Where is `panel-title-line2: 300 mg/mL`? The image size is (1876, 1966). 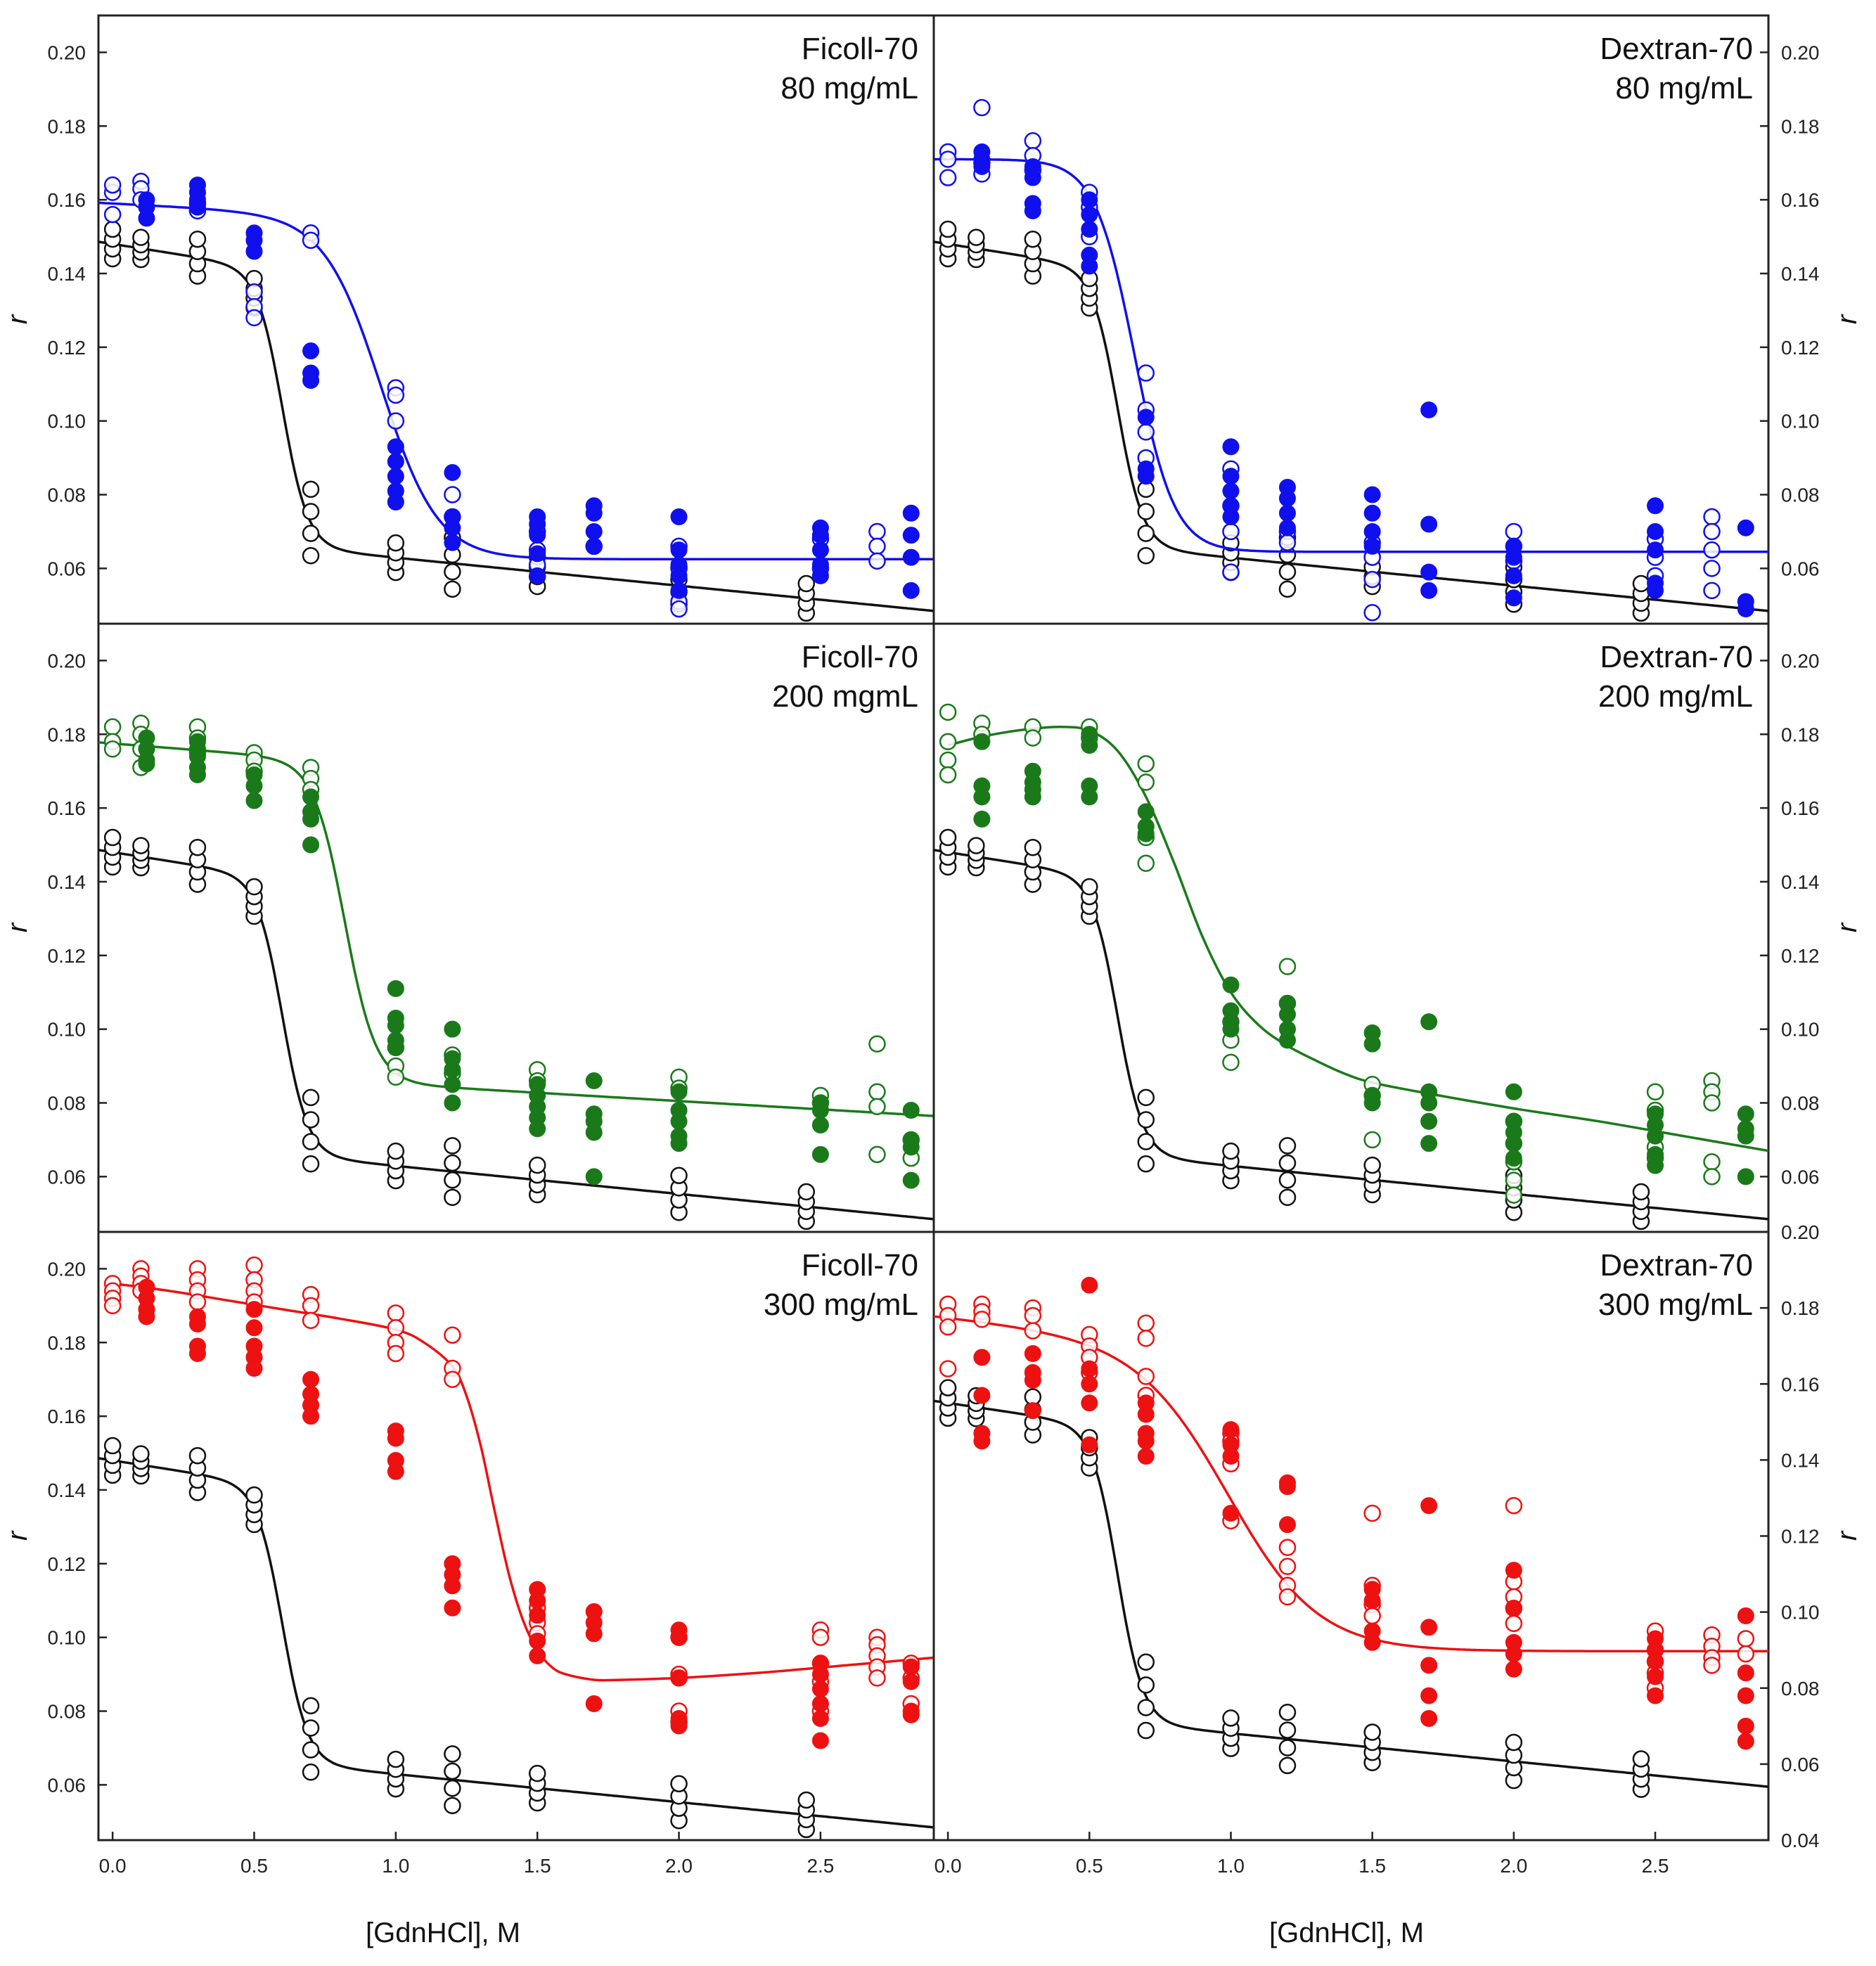
panel-title-line2: 300 mg/mL is located at coordinates (1675, 1305).